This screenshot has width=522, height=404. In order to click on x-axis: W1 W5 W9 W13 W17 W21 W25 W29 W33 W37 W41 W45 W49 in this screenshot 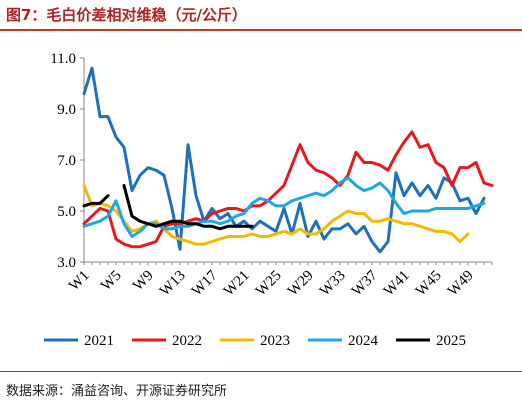, I will do `click(279, 280)`.